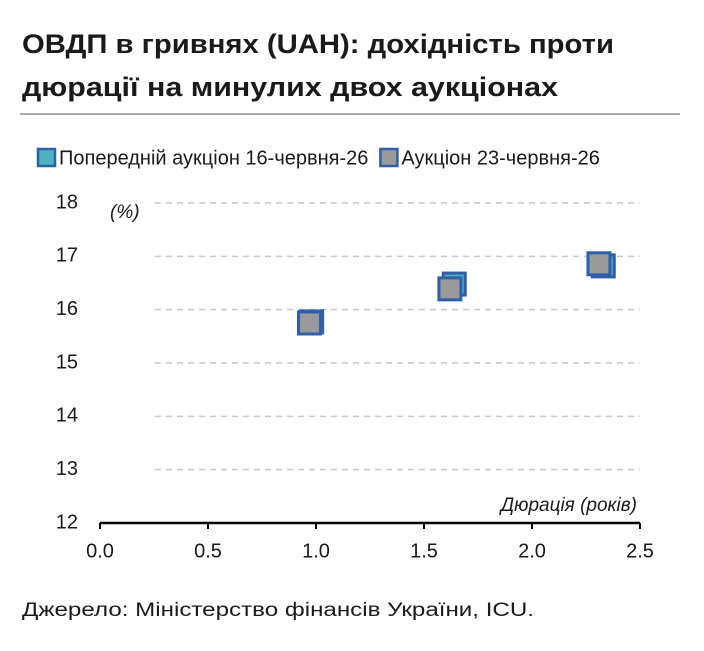  What do you see at coordinates (67, 202) in the screenshot?
I see `y-tick-label: 18` at bounding box center [67, 202].